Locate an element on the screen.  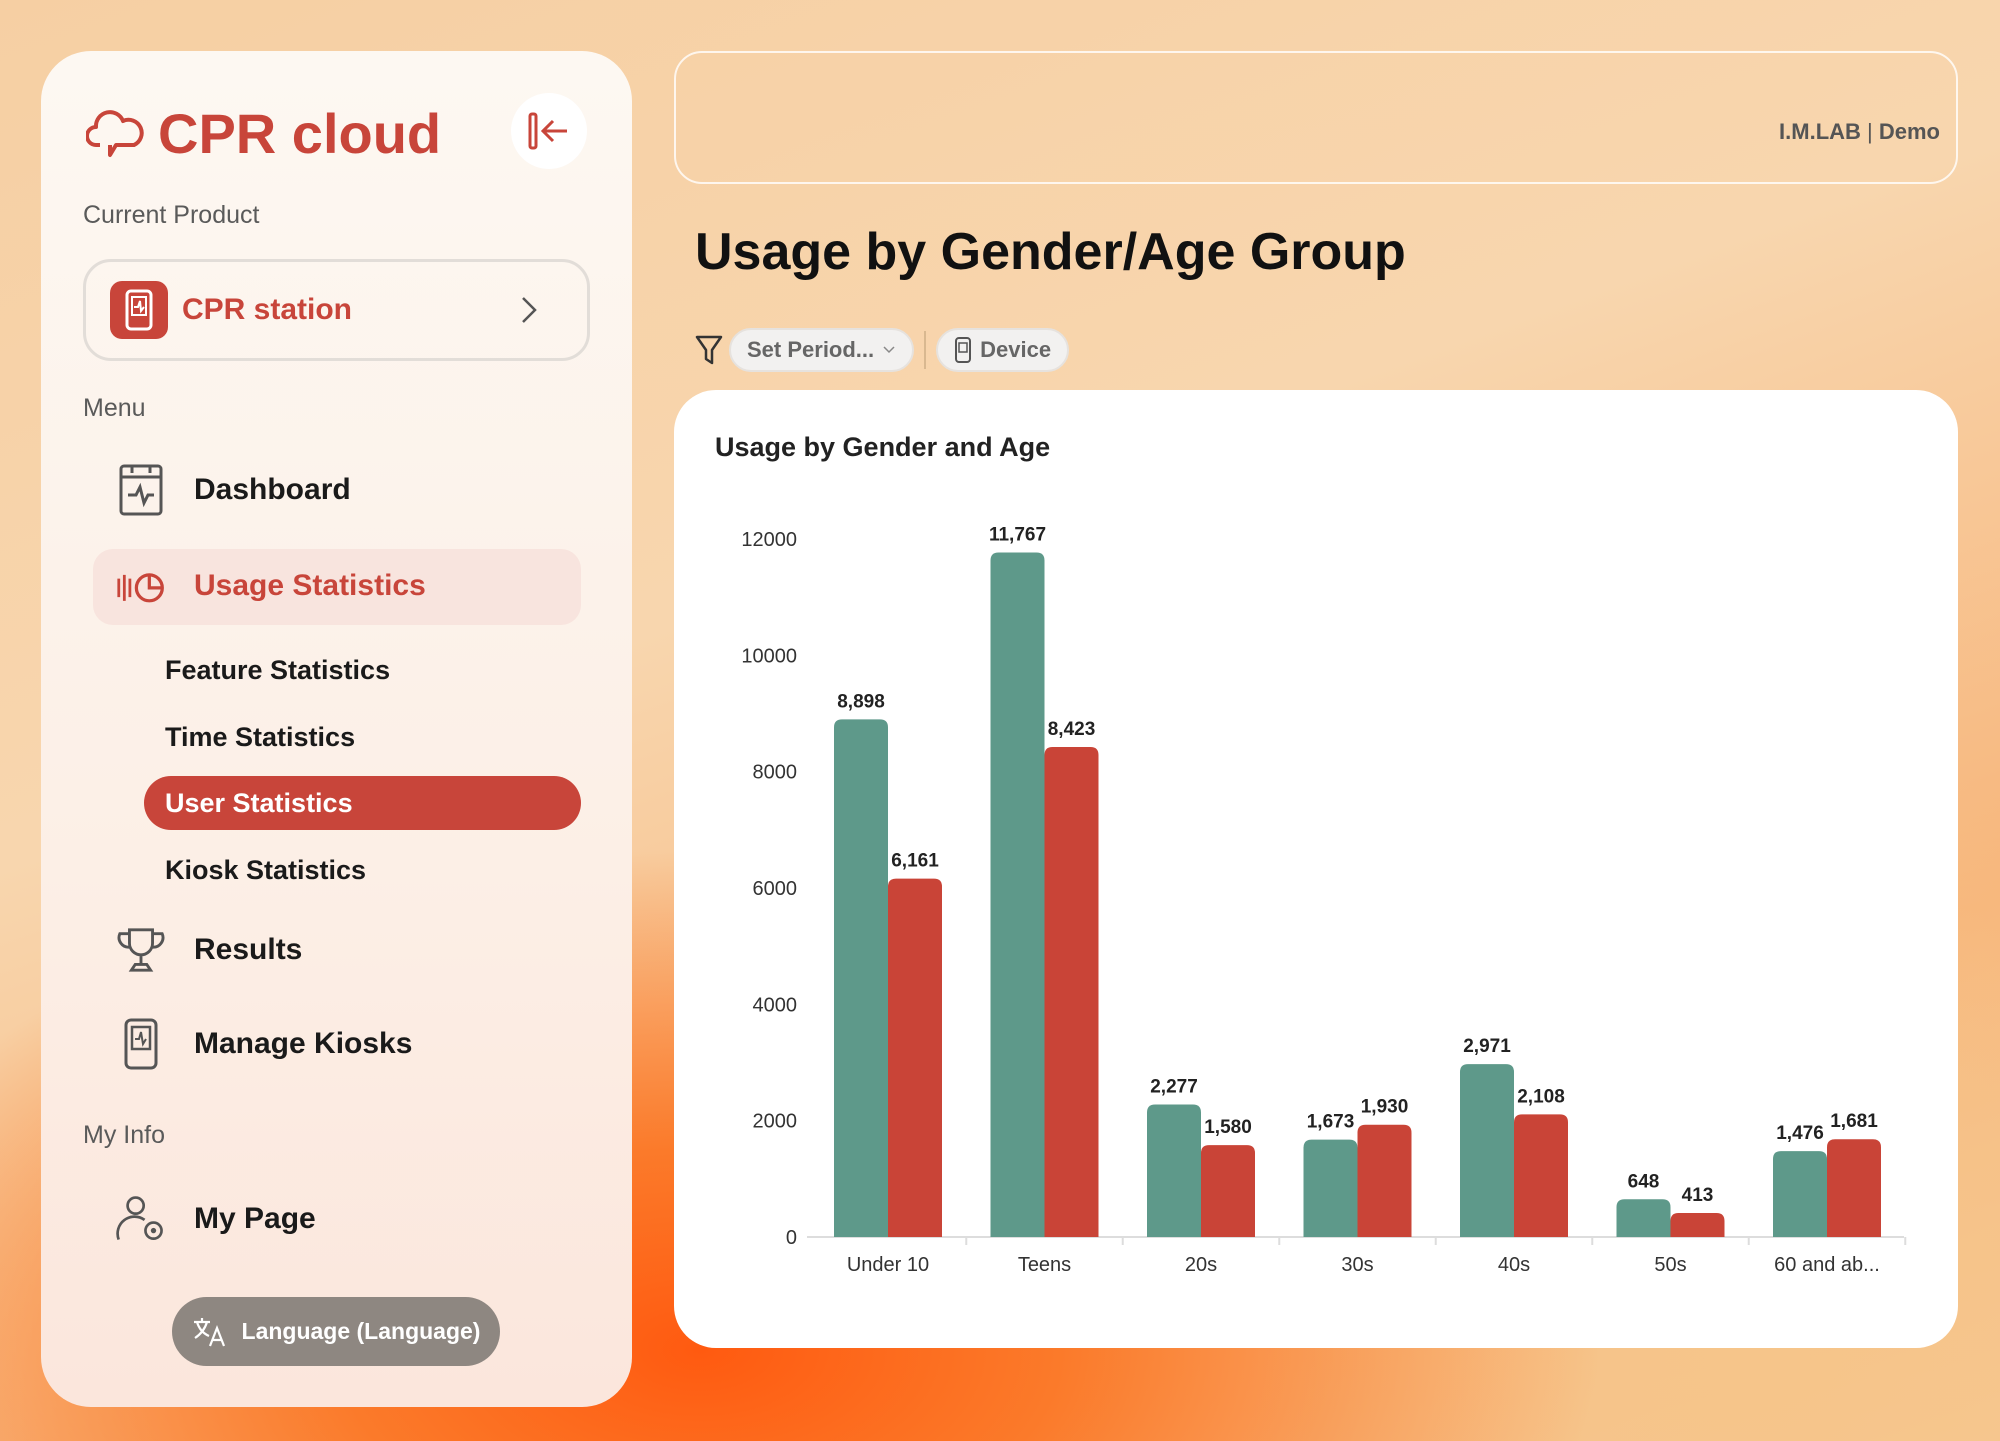
x-tick-label: 30s is located at coordinates (1357, 1265).